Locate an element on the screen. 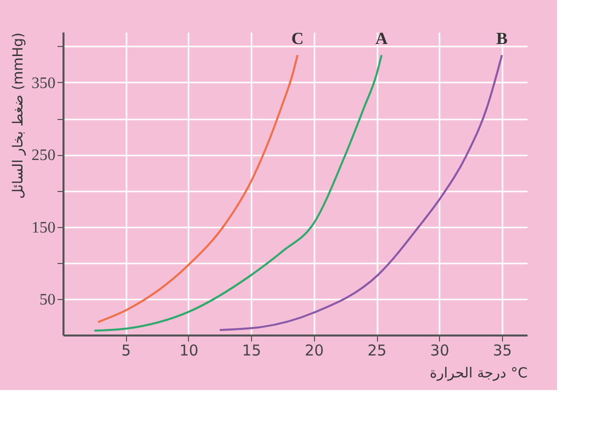 Image resolution: width=603 pixels, height=428 pixels. y-axis-title: ضغط بخار السائل (mmHg) is located at coordinates (18, 115).